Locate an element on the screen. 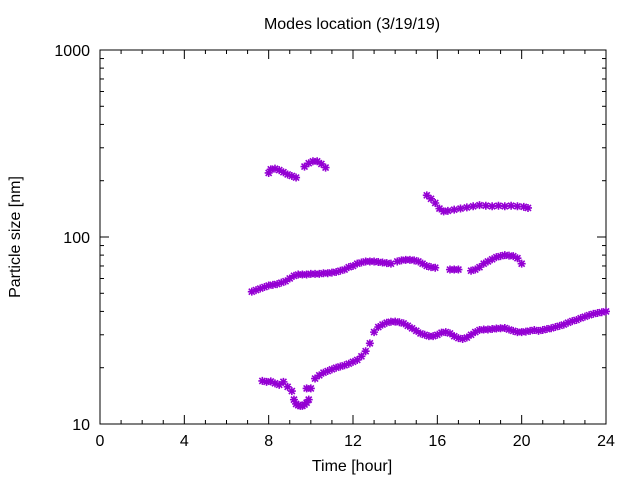 The width and height of the screenshot is (640, 480). y-axis-label: Particle size [nm] is located at coordinates (15, 237).